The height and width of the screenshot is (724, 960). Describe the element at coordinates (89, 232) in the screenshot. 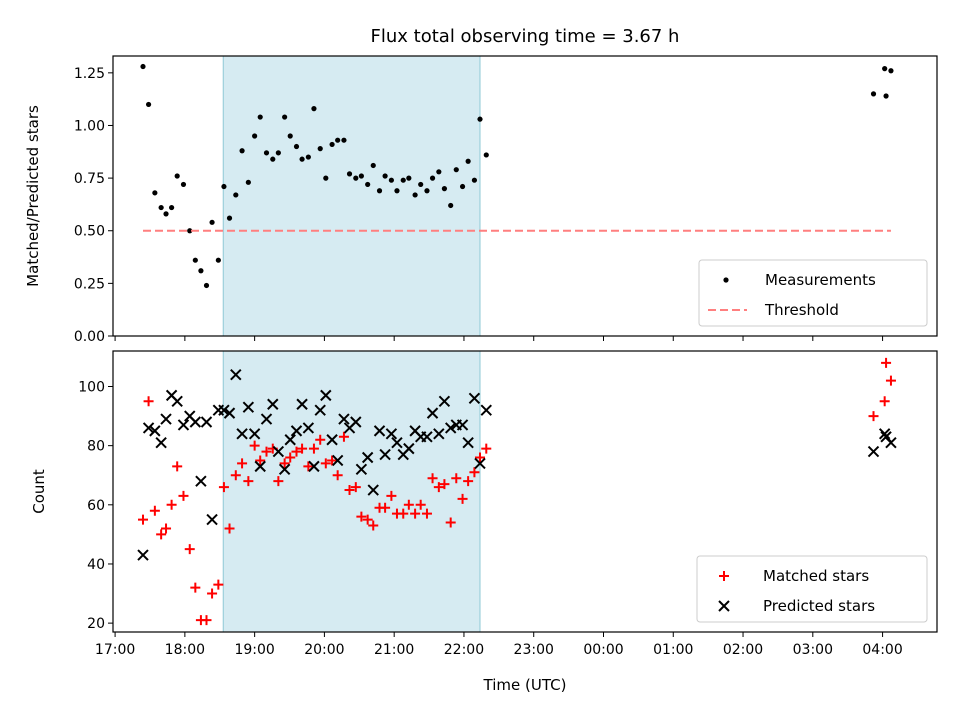

I see `y-tick-label: 0.50` at that location.